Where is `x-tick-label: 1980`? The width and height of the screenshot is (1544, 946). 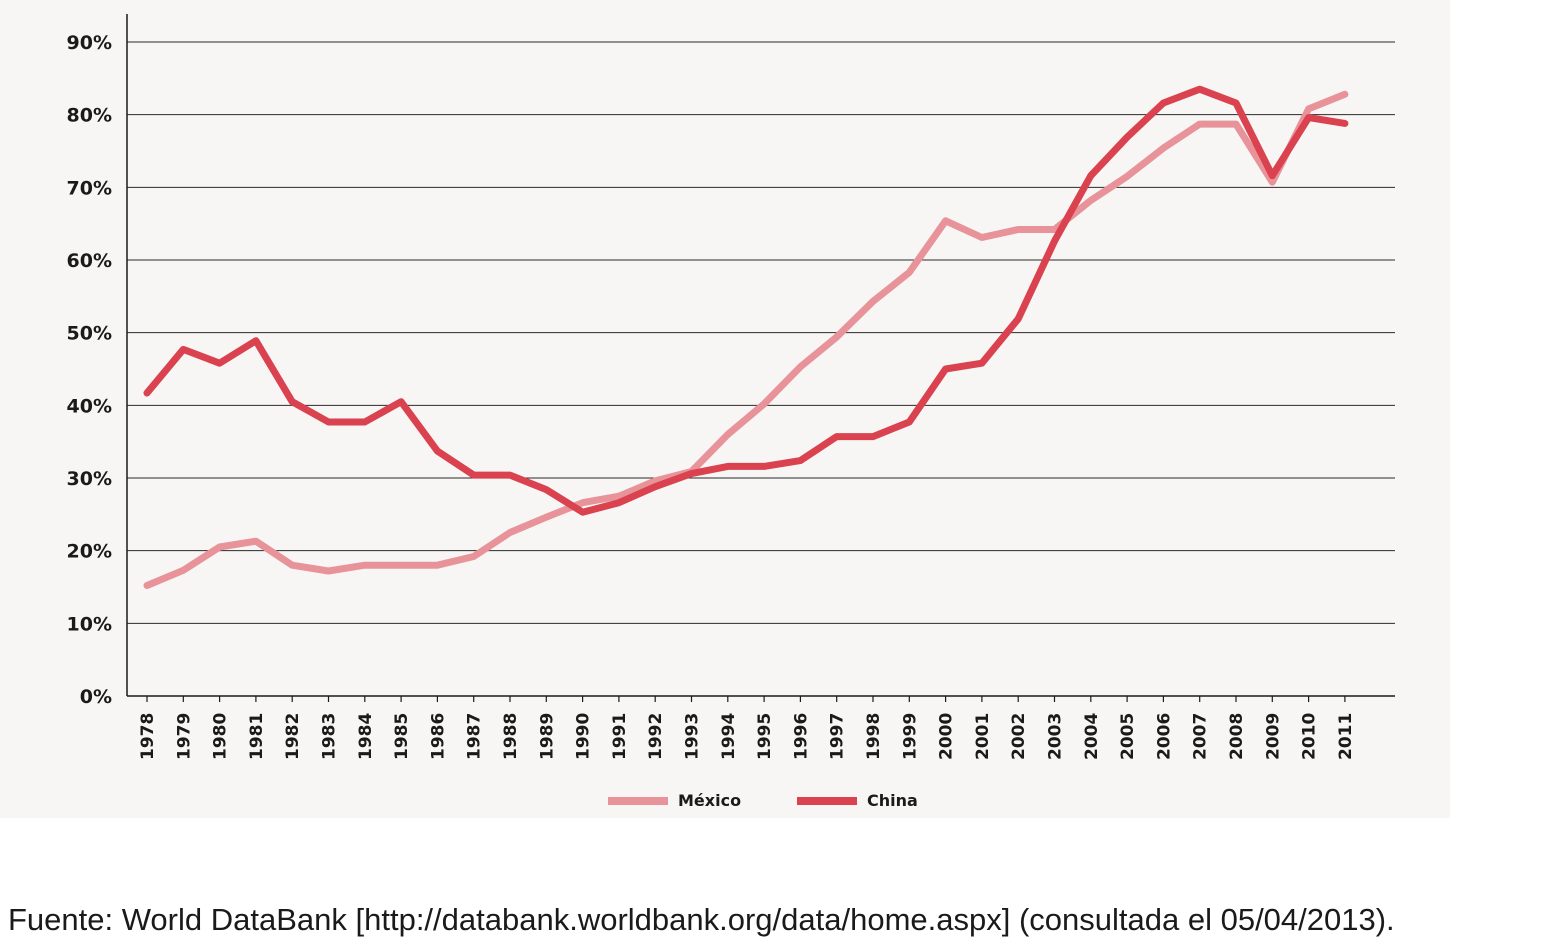
x-tick-label: 1980 is located at coordinates (221, 736).